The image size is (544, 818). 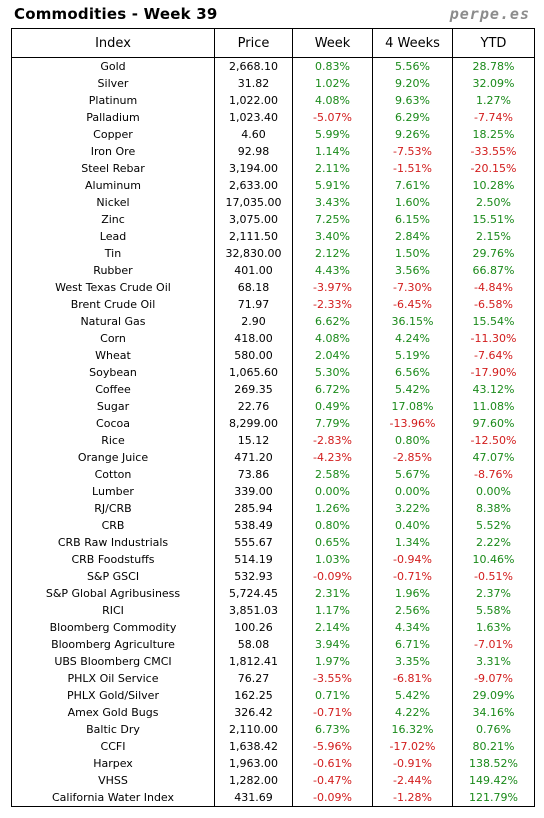 What do you see at coordinates (113, 372) in the screenshot?
I see `cell-index: Soybean` at bounding box center [113, 372].